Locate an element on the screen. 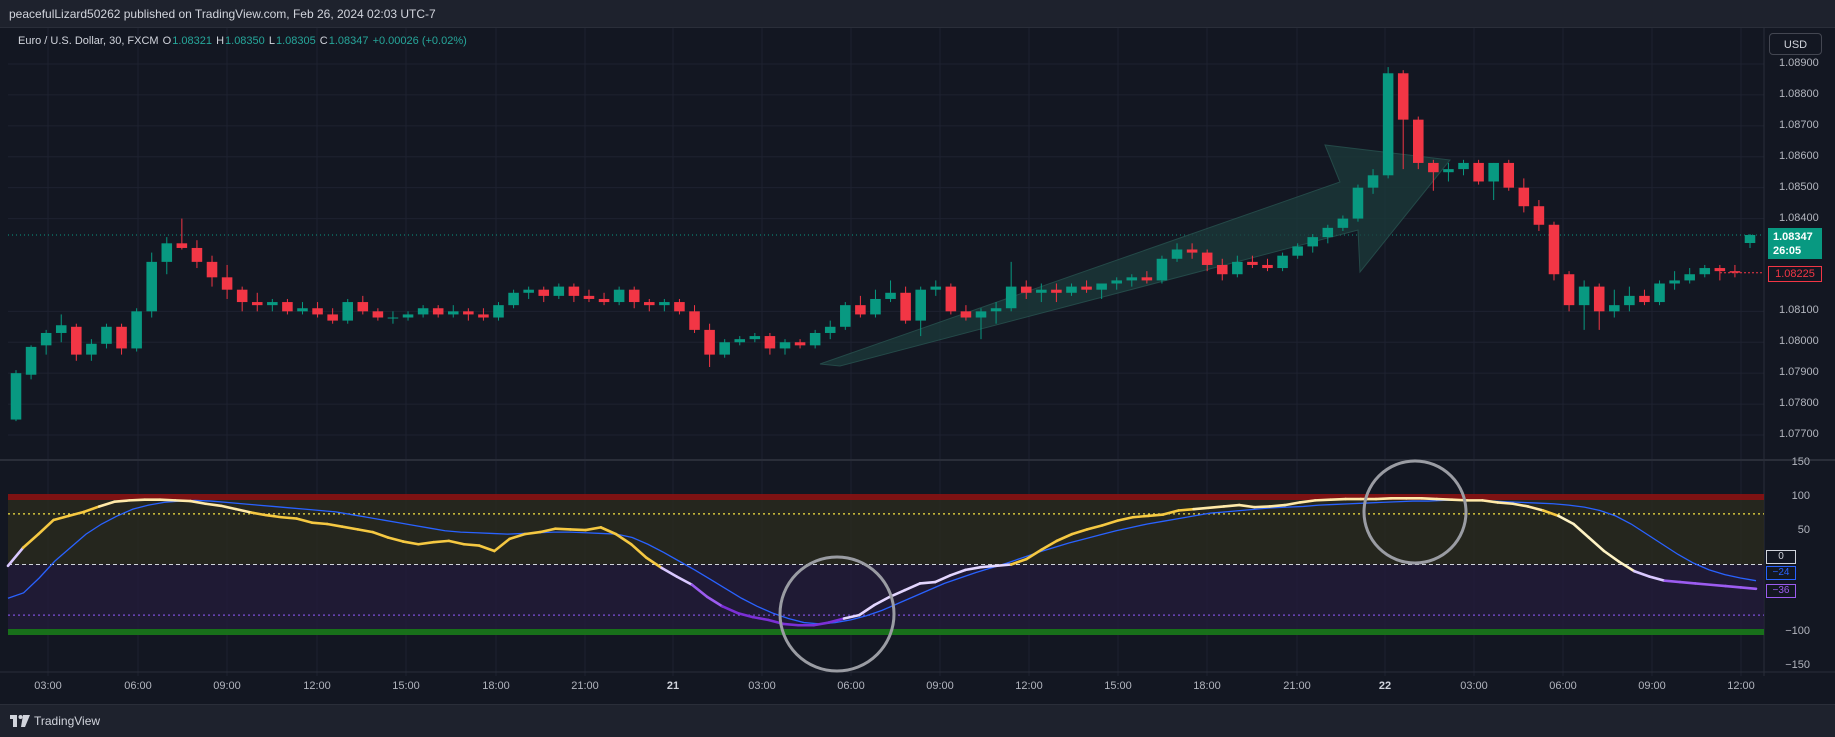 This screenshot has height=737, width=1835. osc-tick-label: 150 is located at coordinates (1800, 462).